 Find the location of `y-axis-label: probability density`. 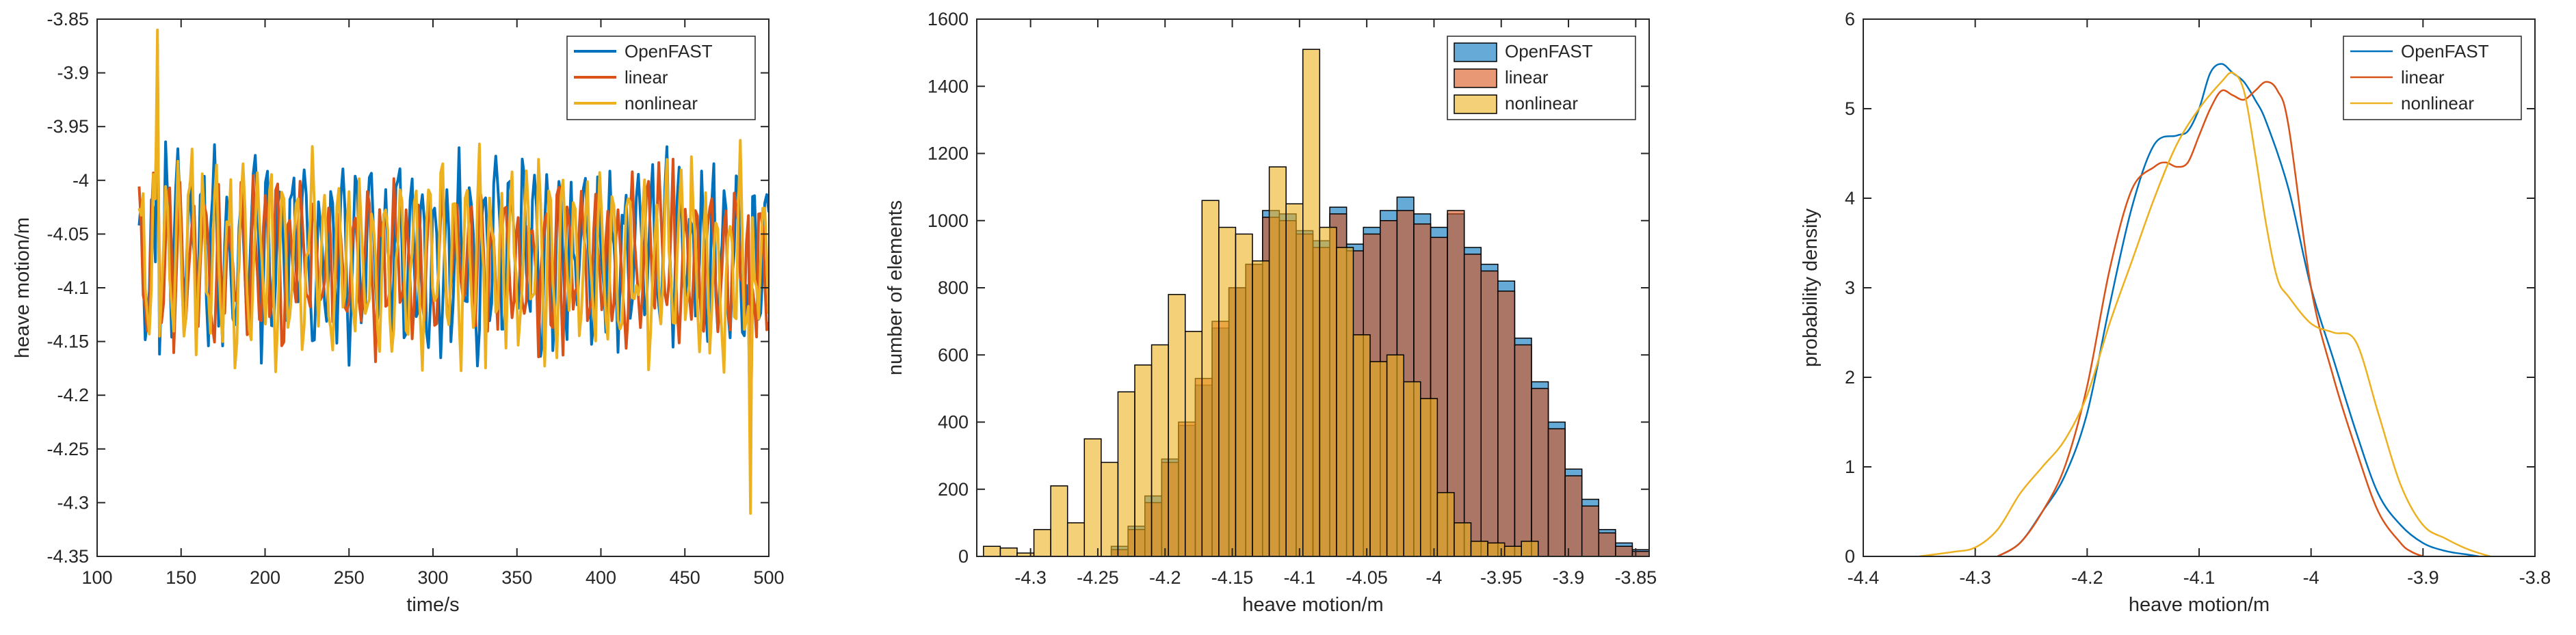

y-axis-label: probability density is located at coordinates (1811, 288).